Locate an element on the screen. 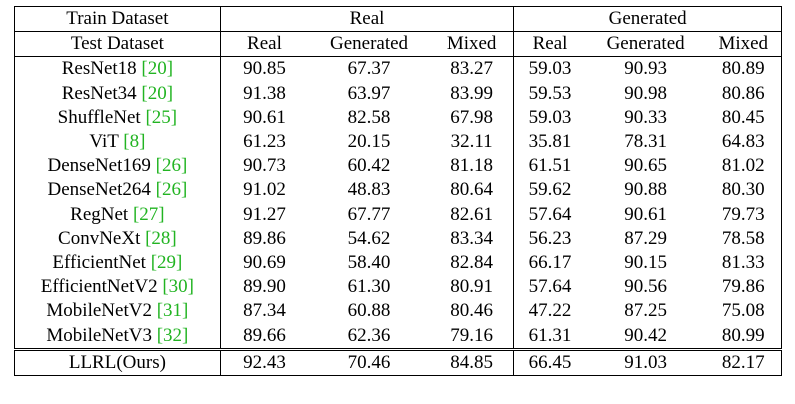  header-row-train: Train Dataset Real Generated is located at coordinates (398, 19).